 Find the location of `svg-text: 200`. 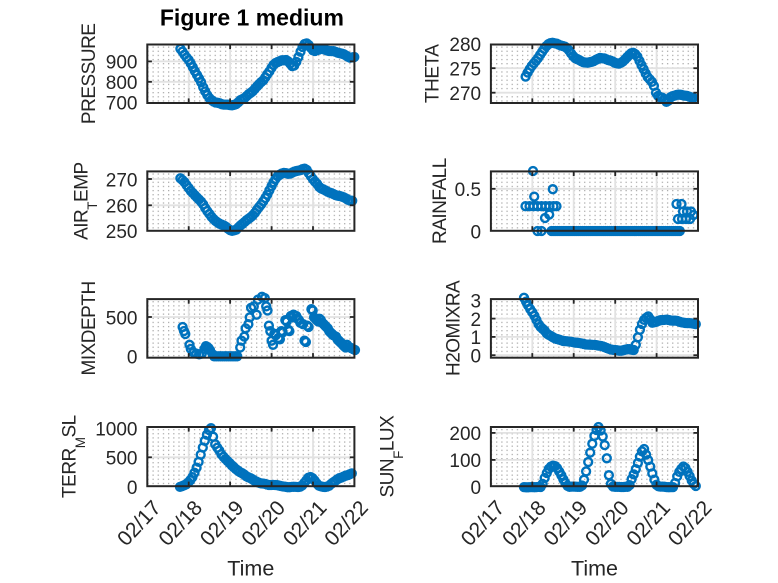

svg-text: 200 is located at coordinates (465, 434).